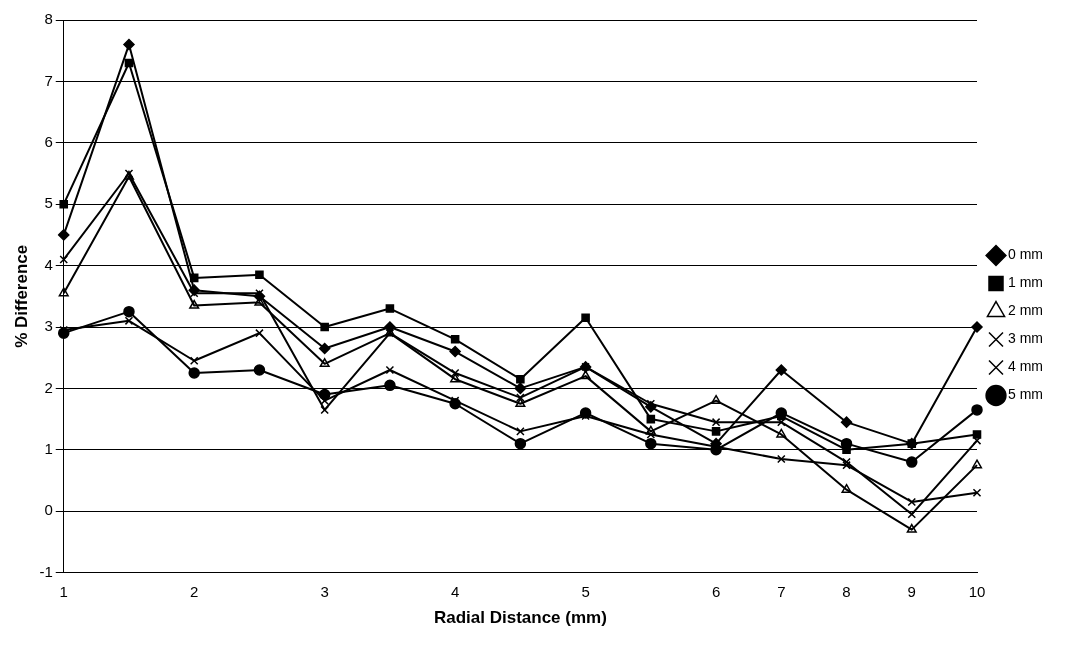  What do you see at coordinates (716, 591) in the screenshot?
I see `x-tick-label: 6` at bounding box center [716, 591].